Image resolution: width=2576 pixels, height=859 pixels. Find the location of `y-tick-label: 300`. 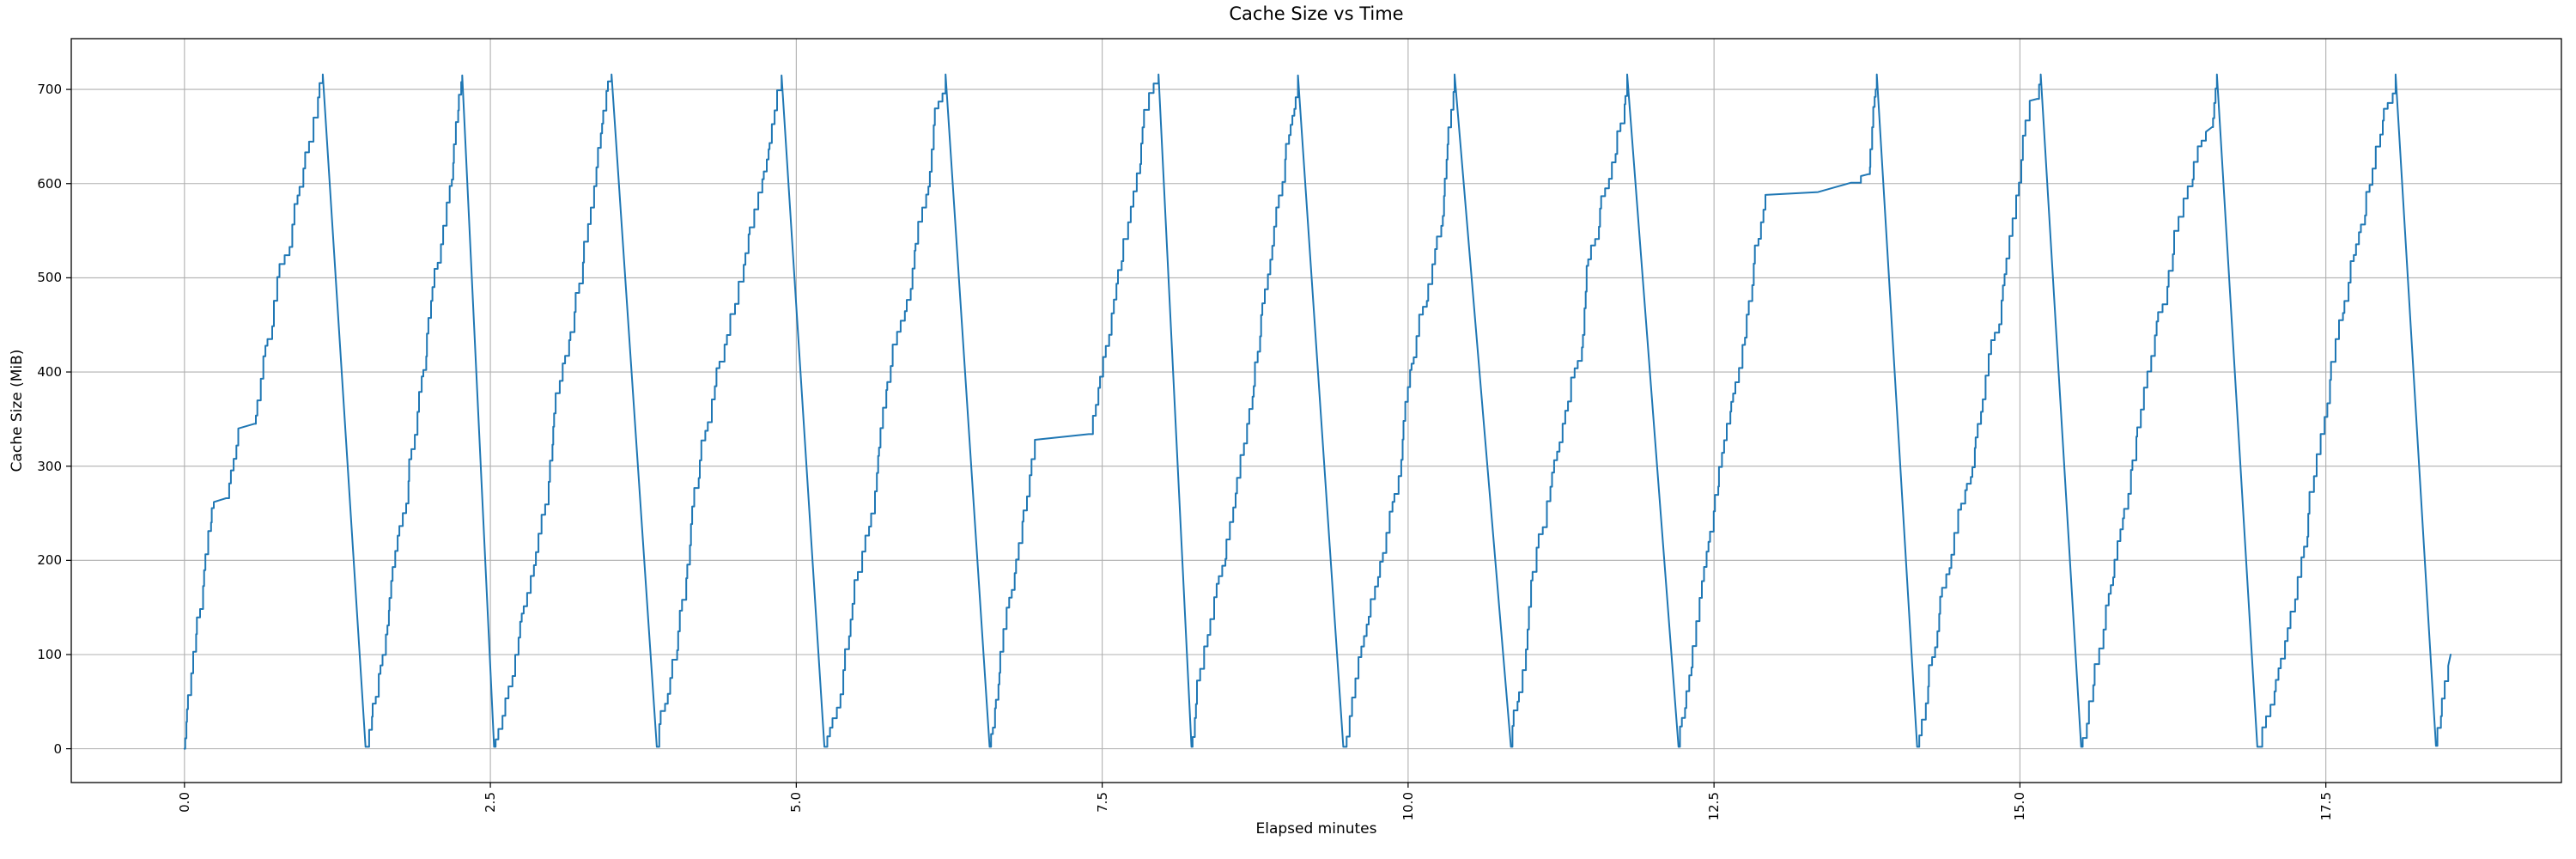

y-tick-label: 300 is located at coordinates (49, 466).